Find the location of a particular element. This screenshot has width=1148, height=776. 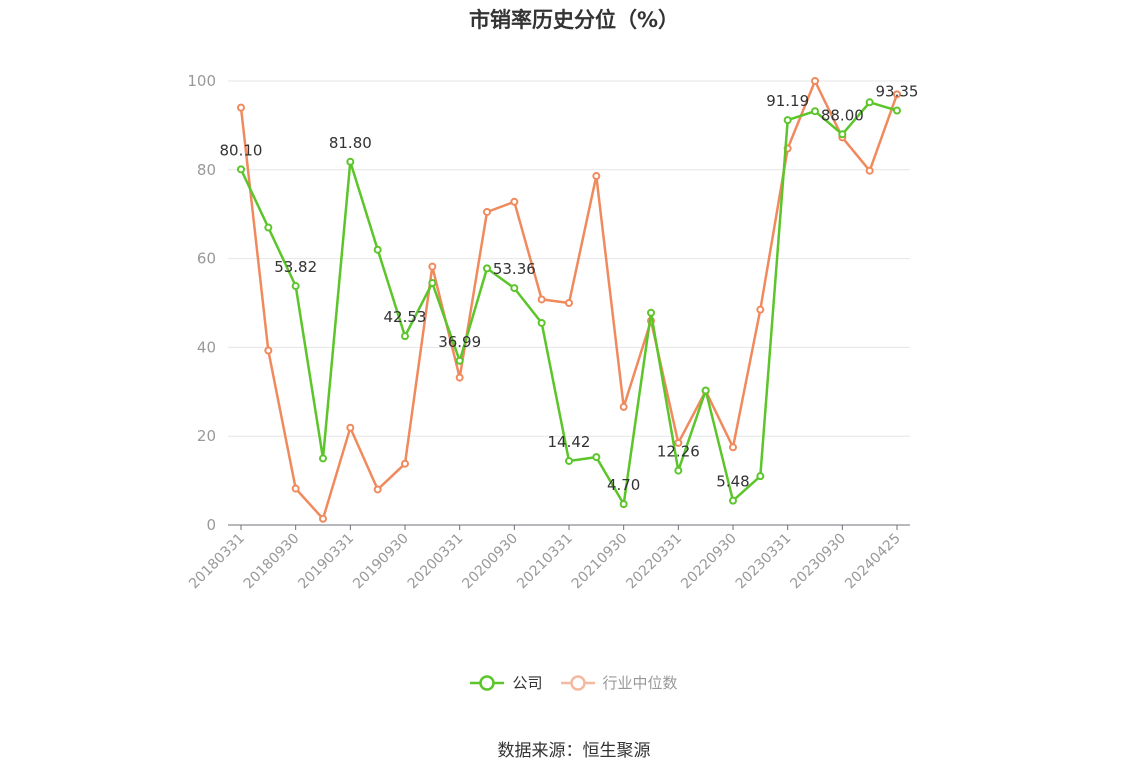

data-label: 91.19 is located at coordinates (787, 101).